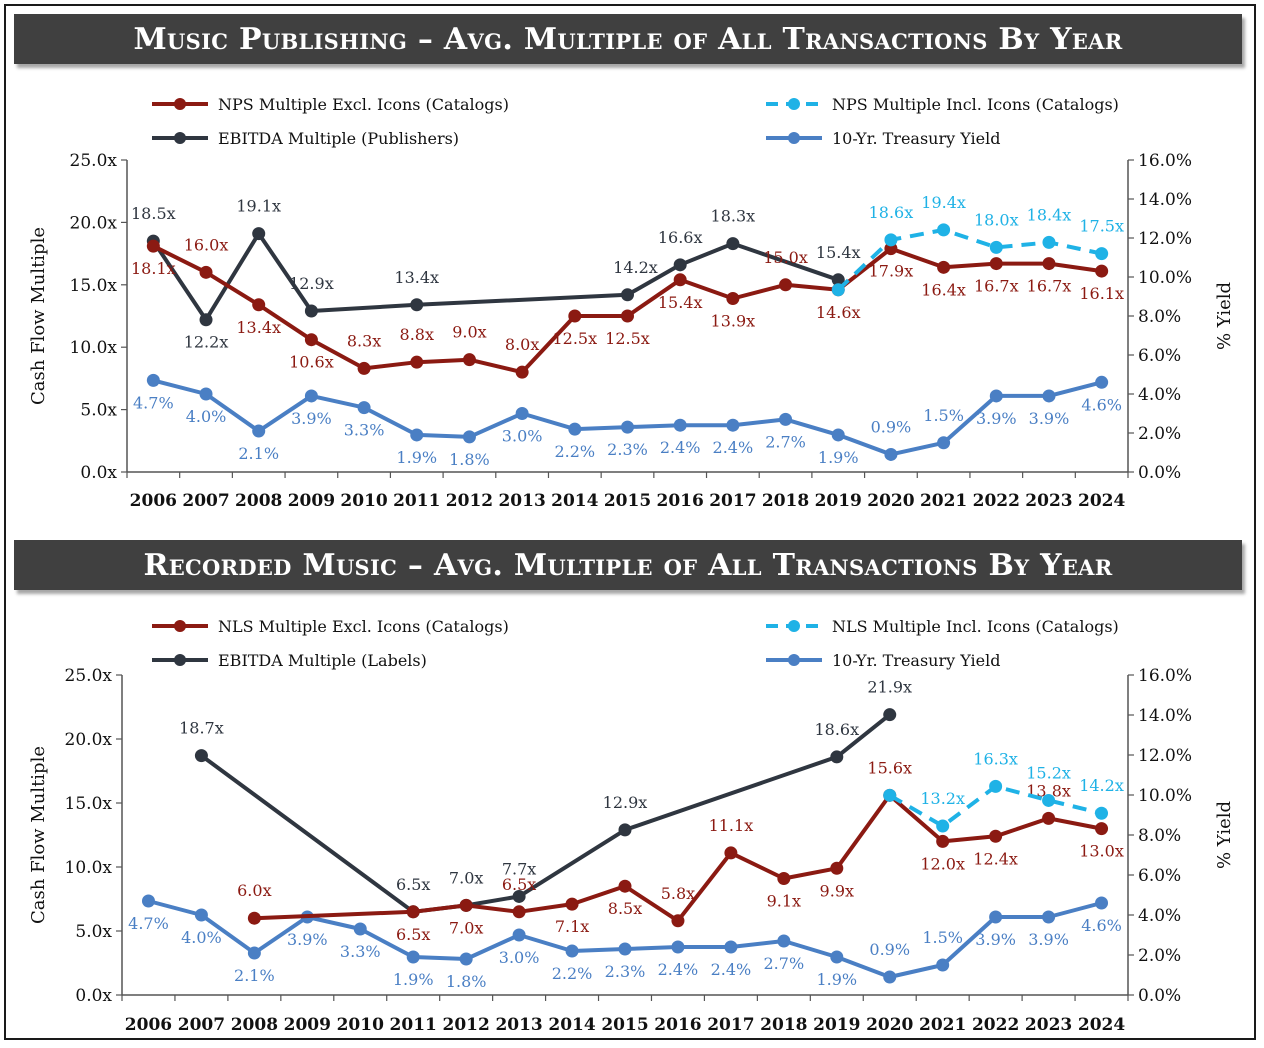  What do you see at coordinates (891, 454) in the screenshot?
I see `point-treasury-2020` at bounding box center [891, 454].